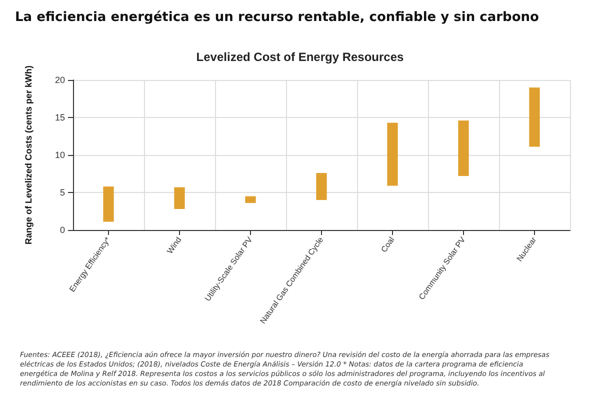 The width and height of the screenshot is (600, 397). What do you see at coordinates (277, 17) in the screenshot?
I see `chart-title: La eficiencia energética es un recurso rentable, confiable y sin carbono` at bounding box center [277, 17].